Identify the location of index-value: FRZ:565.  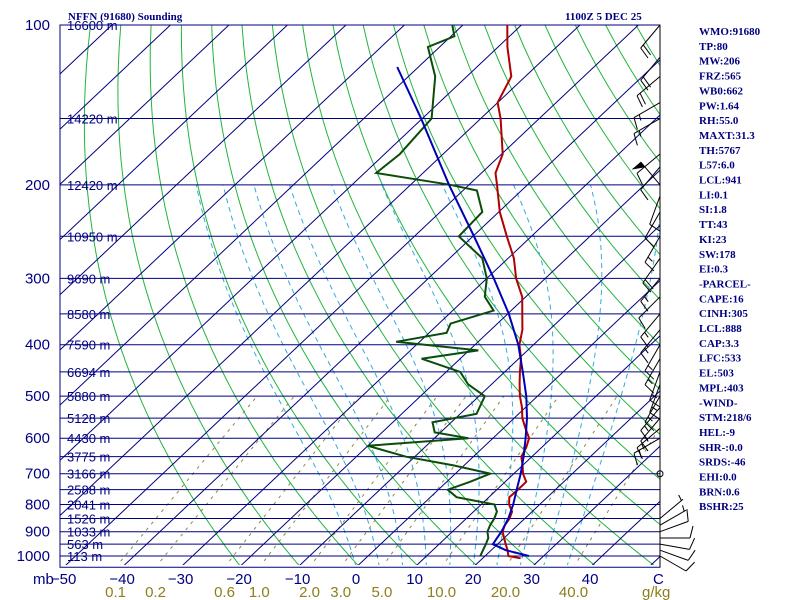
(720, 77).